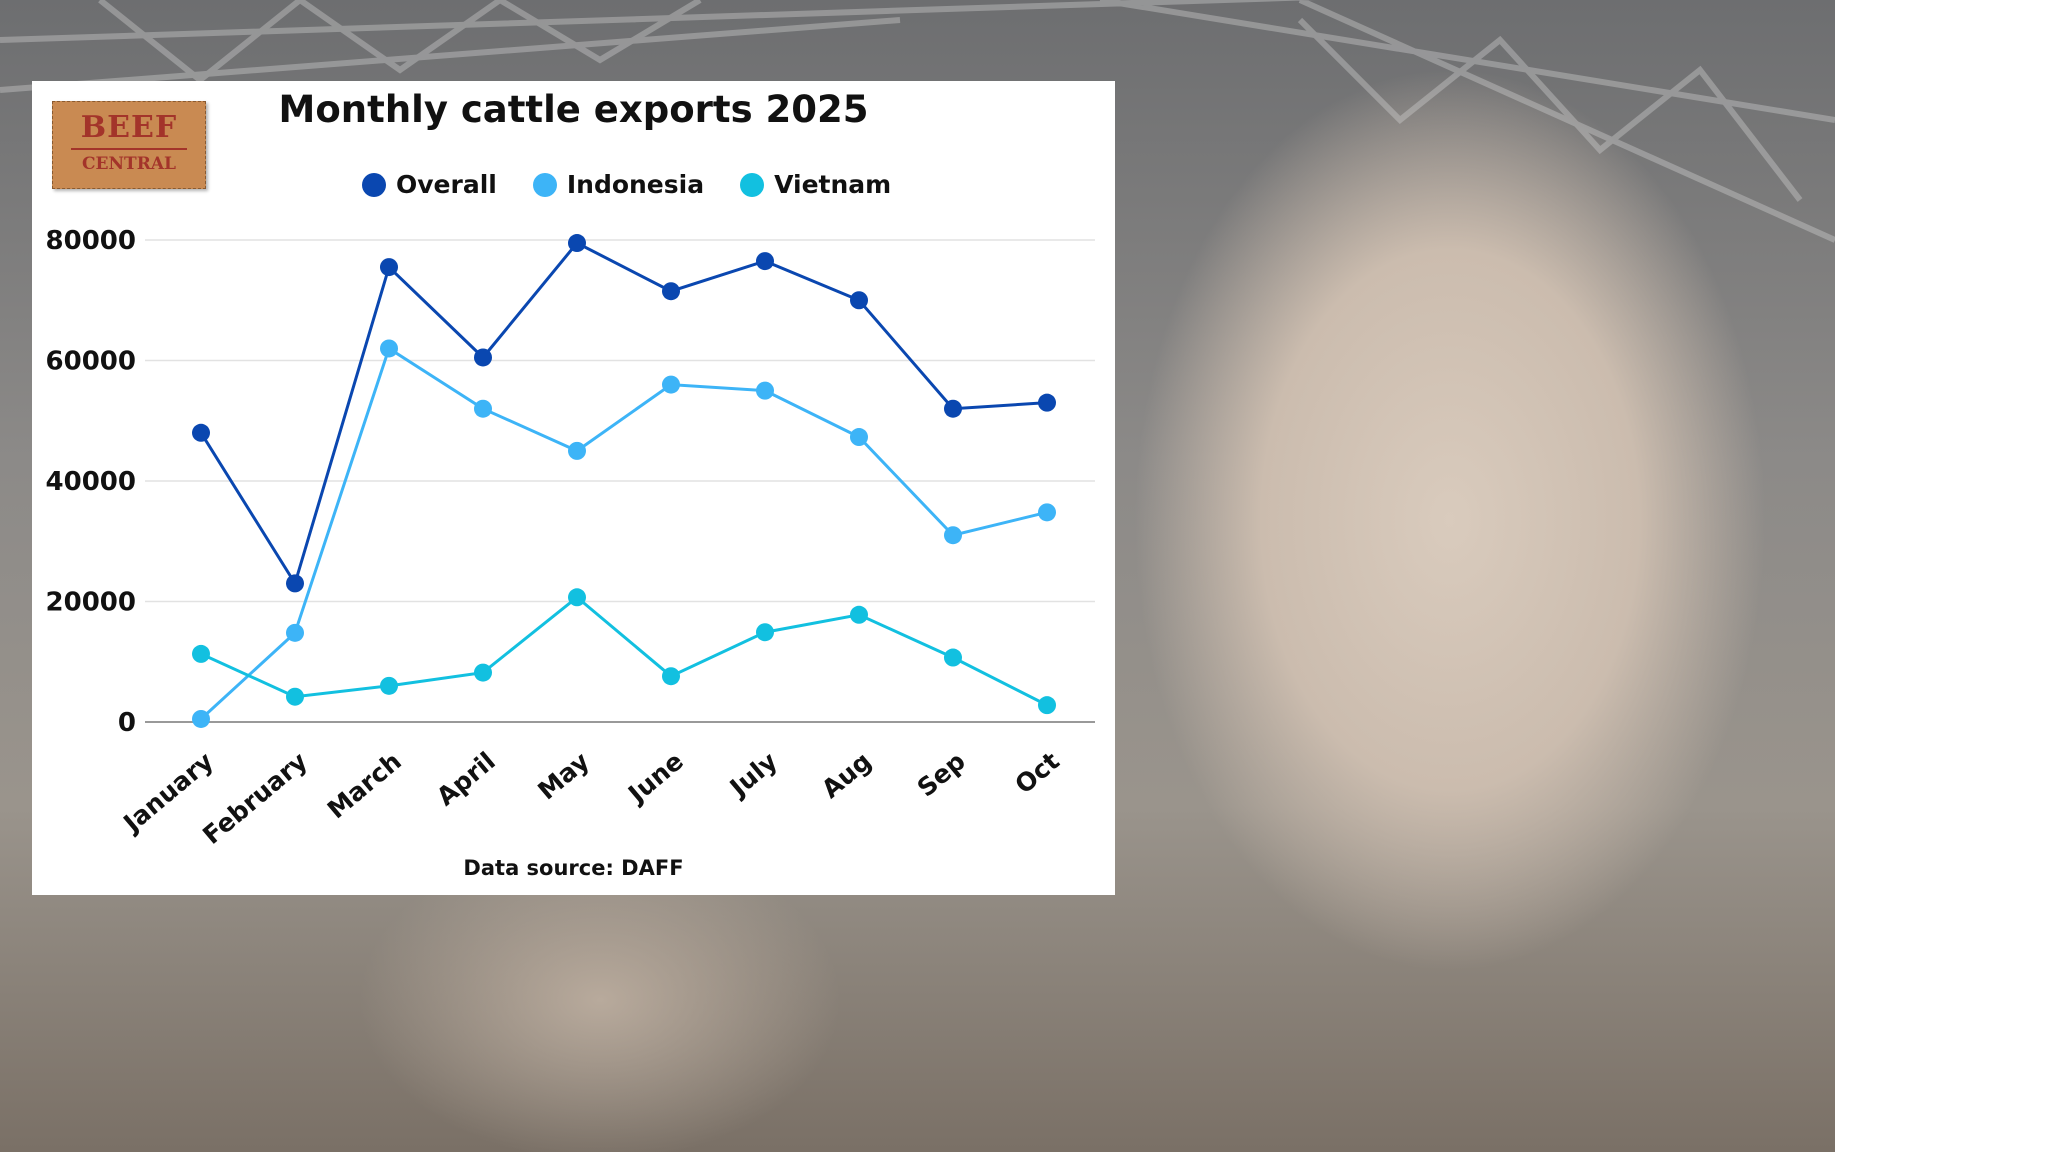  What do you see at coordinates (655, 777) in the screenshot?
I see `x-tick-label: June` at bounding box center [655, 777].